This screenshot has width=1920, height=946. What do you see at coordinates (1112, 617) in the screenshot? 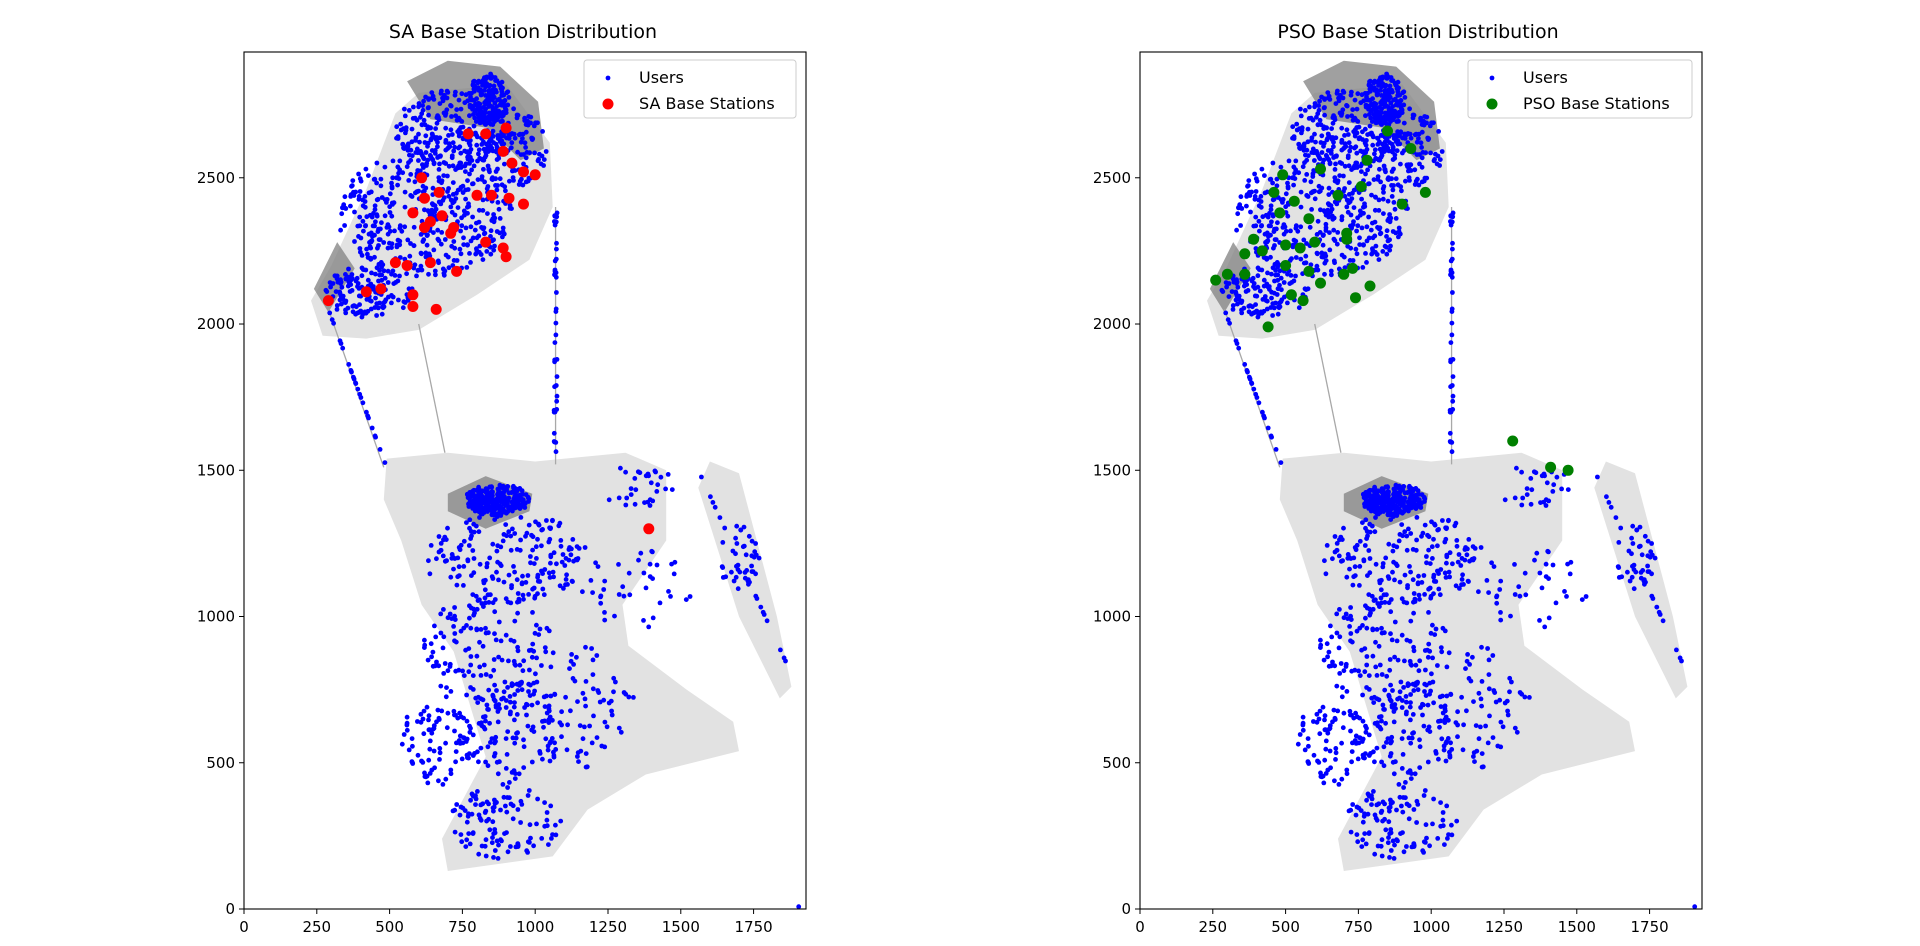
I see `y-tick-label: 1000` at bounding box center [1112, 617].